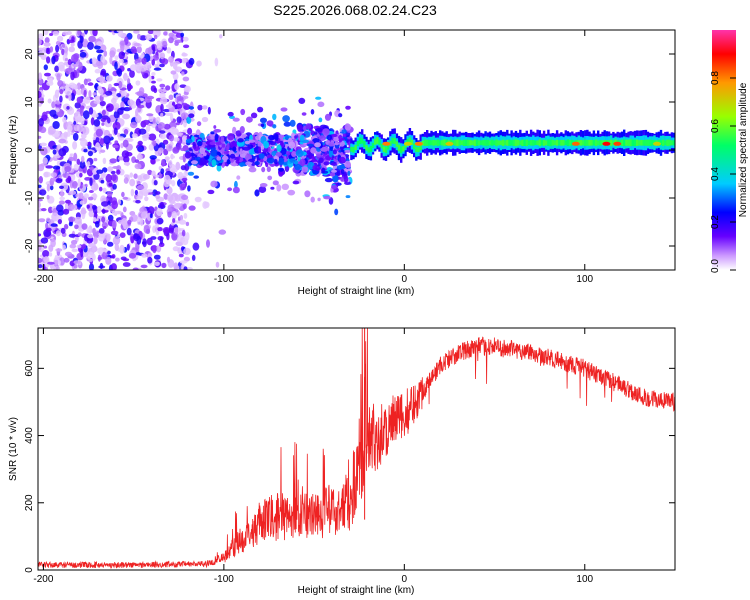  What do you see at coordinates (356, 590) in the screenshot?
I see `snr-x-label: Height of straight line (km)` at bounding box center [356, 590].